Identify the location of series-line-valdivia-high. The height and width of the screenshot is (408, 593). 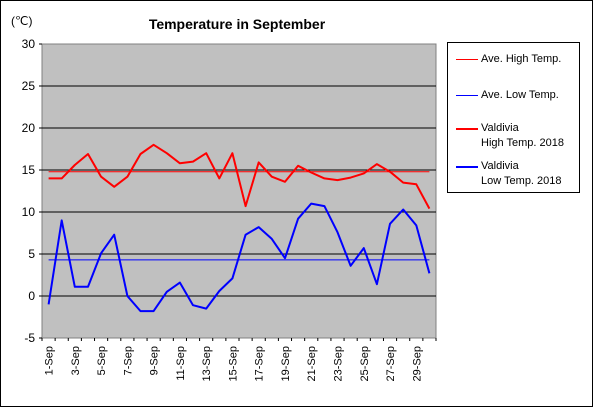
(239, 176).